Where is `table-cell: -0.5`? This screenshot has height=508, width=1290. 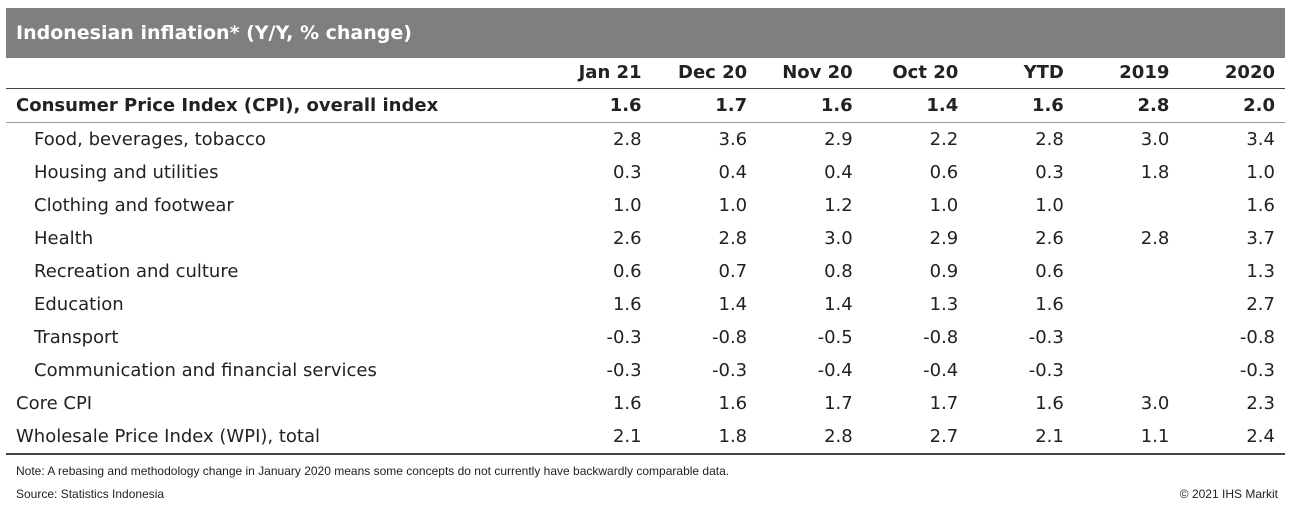
table-cell: -0.5 is located at coordinates (835, 337).